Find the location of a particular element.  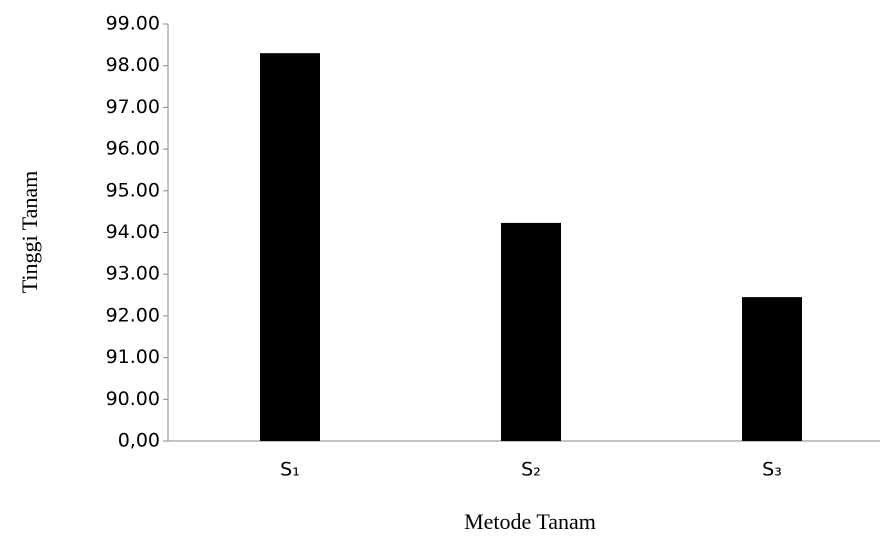

y-tick-label: 98.00 is located at coordinates (133, 65).